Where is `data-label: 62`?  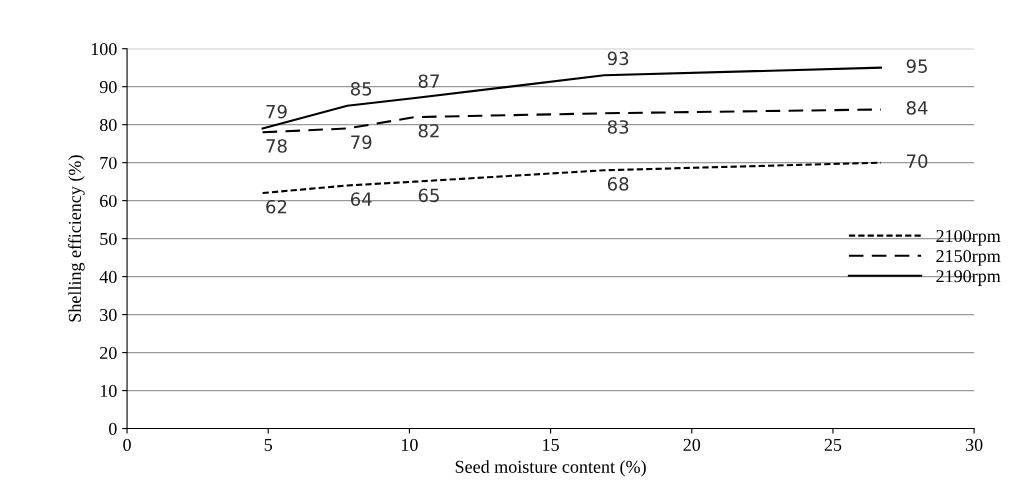
data-label: 62 is located at coordinates (276, 206).